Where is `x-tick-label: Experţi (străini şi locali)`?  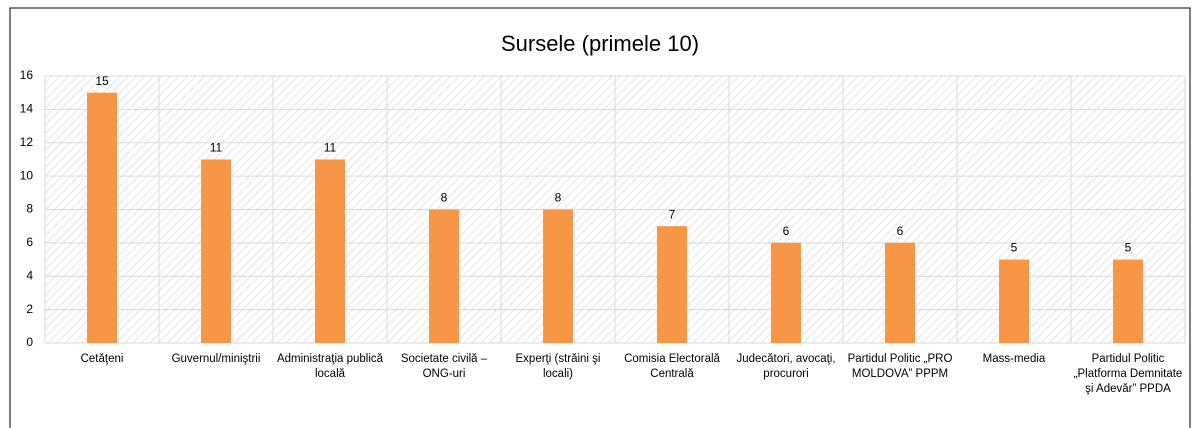 x-tick-label: Experţi (străini şi locali) is located at coordinates (558, 366).